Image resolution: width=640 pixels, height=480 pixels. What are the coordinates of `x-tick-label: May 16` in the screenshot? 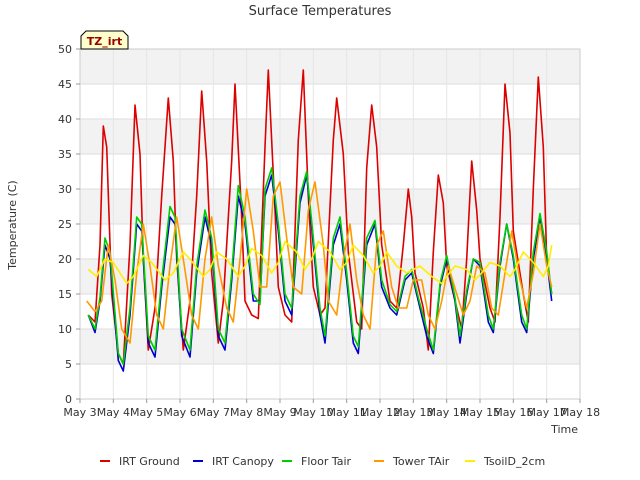 It's located at (513, 412).